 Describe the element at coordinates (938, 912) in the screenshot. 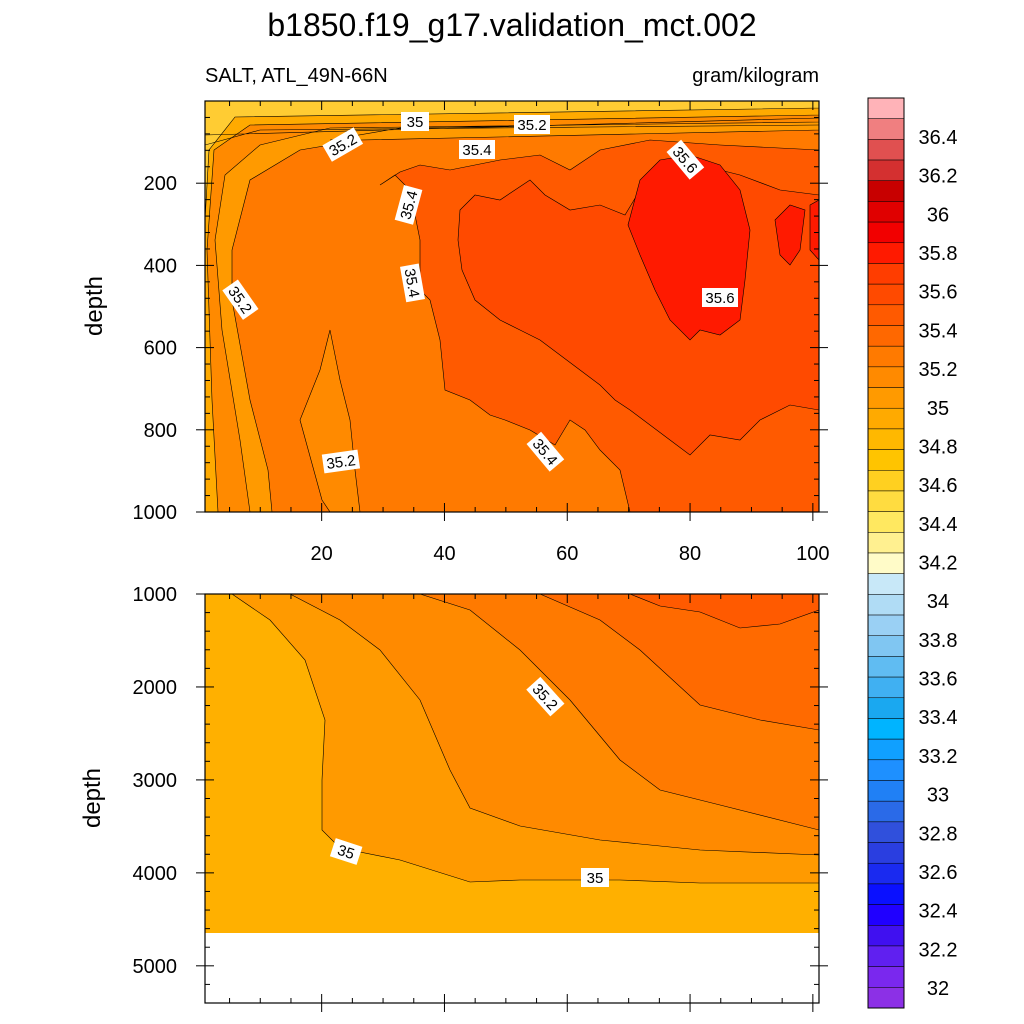

I see `colorbar-label: 32.4` at that location.